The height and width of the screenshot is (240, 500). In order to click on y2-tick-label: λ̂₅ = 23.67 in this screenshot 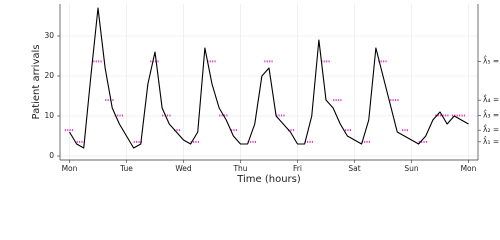, I will do `click(491, 60)`.